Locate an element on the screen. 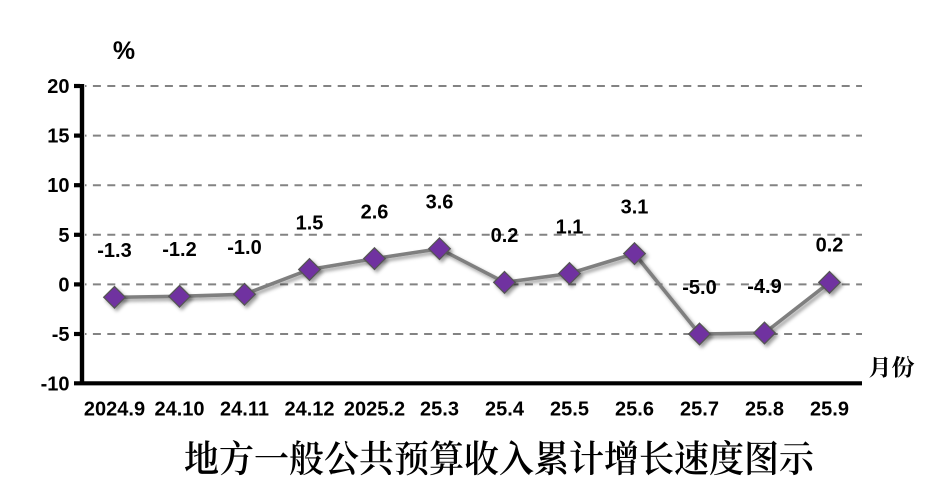 The height and width of the screenshot is (504, 934). svg-text: 2.6 is located at coordinates (375, 212).